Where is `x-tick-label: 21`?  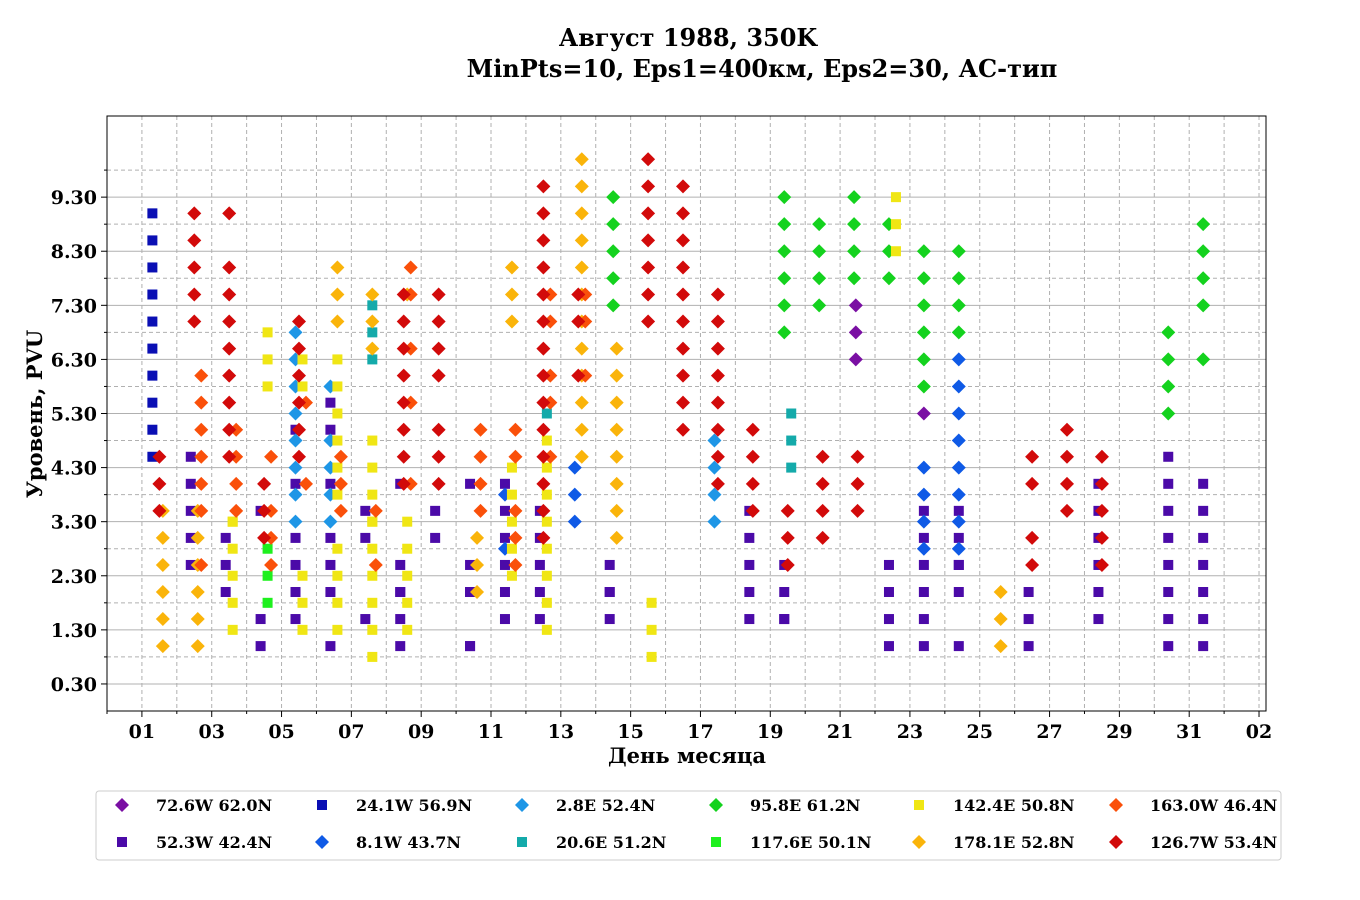 x-tick-label: 21 is located at coordinates (840, 732).